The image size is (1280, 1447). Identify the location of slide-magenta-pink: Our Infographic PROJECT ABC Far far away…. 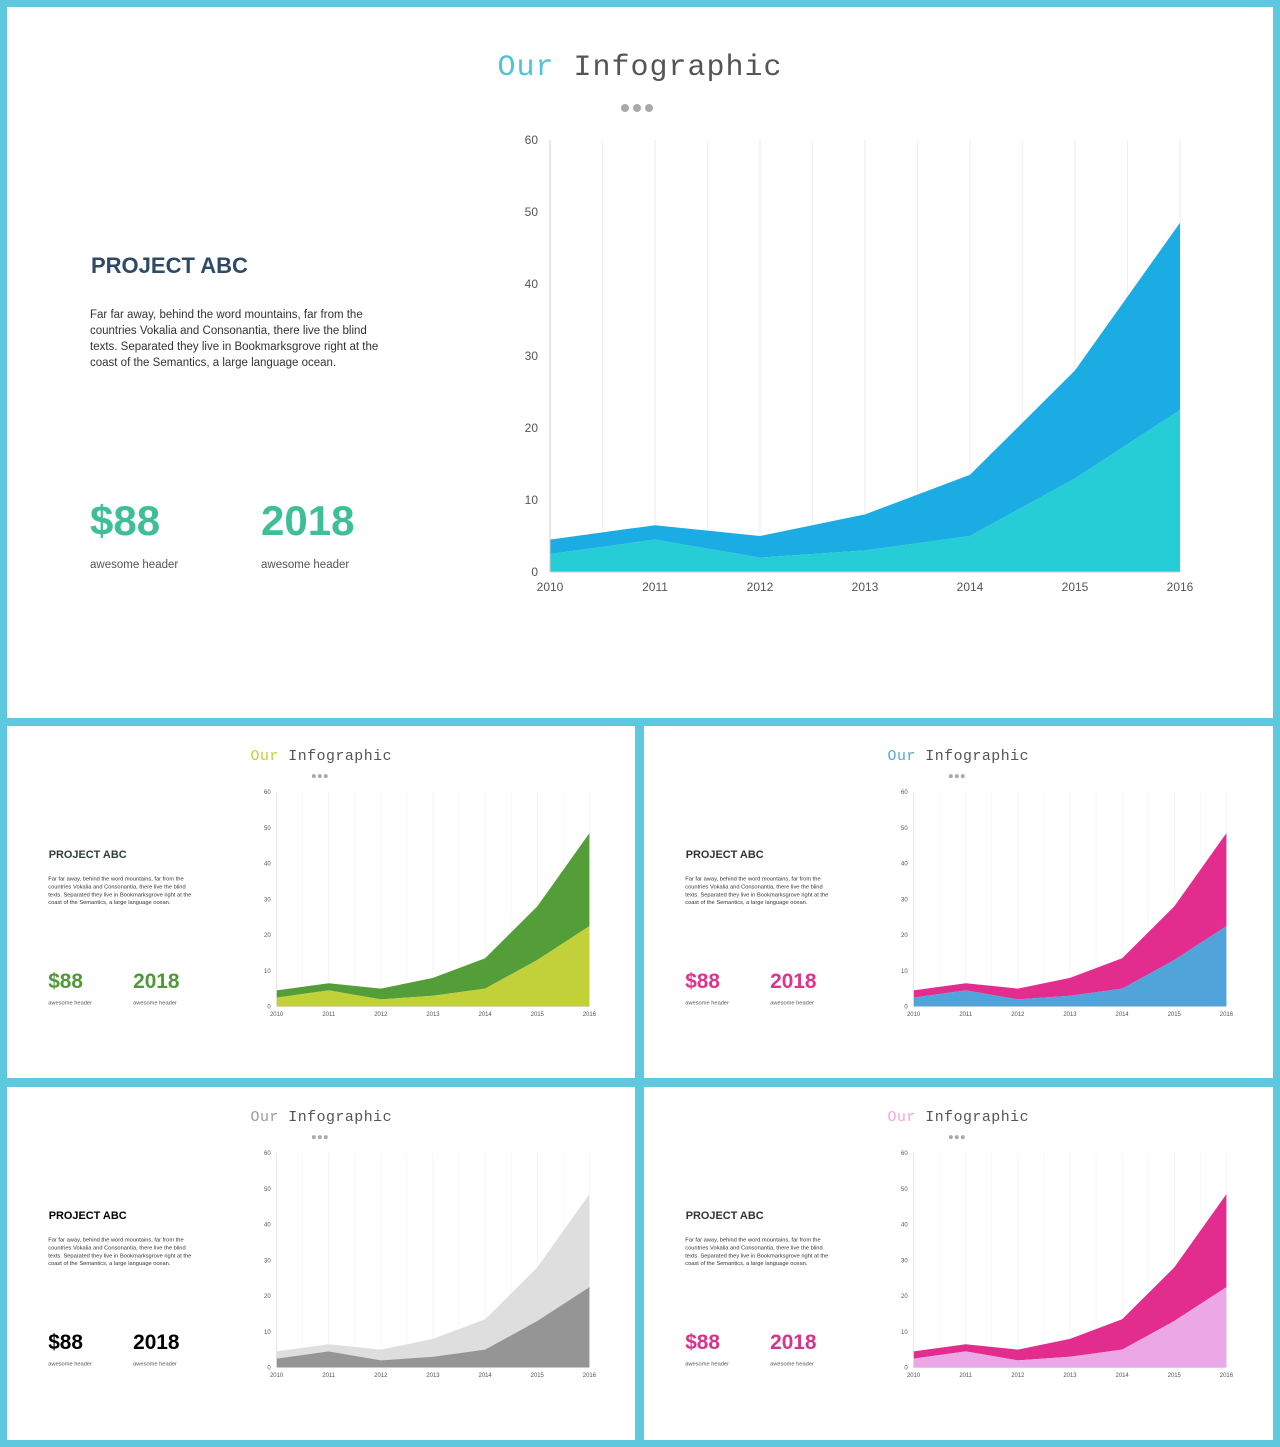
(958, 1263).